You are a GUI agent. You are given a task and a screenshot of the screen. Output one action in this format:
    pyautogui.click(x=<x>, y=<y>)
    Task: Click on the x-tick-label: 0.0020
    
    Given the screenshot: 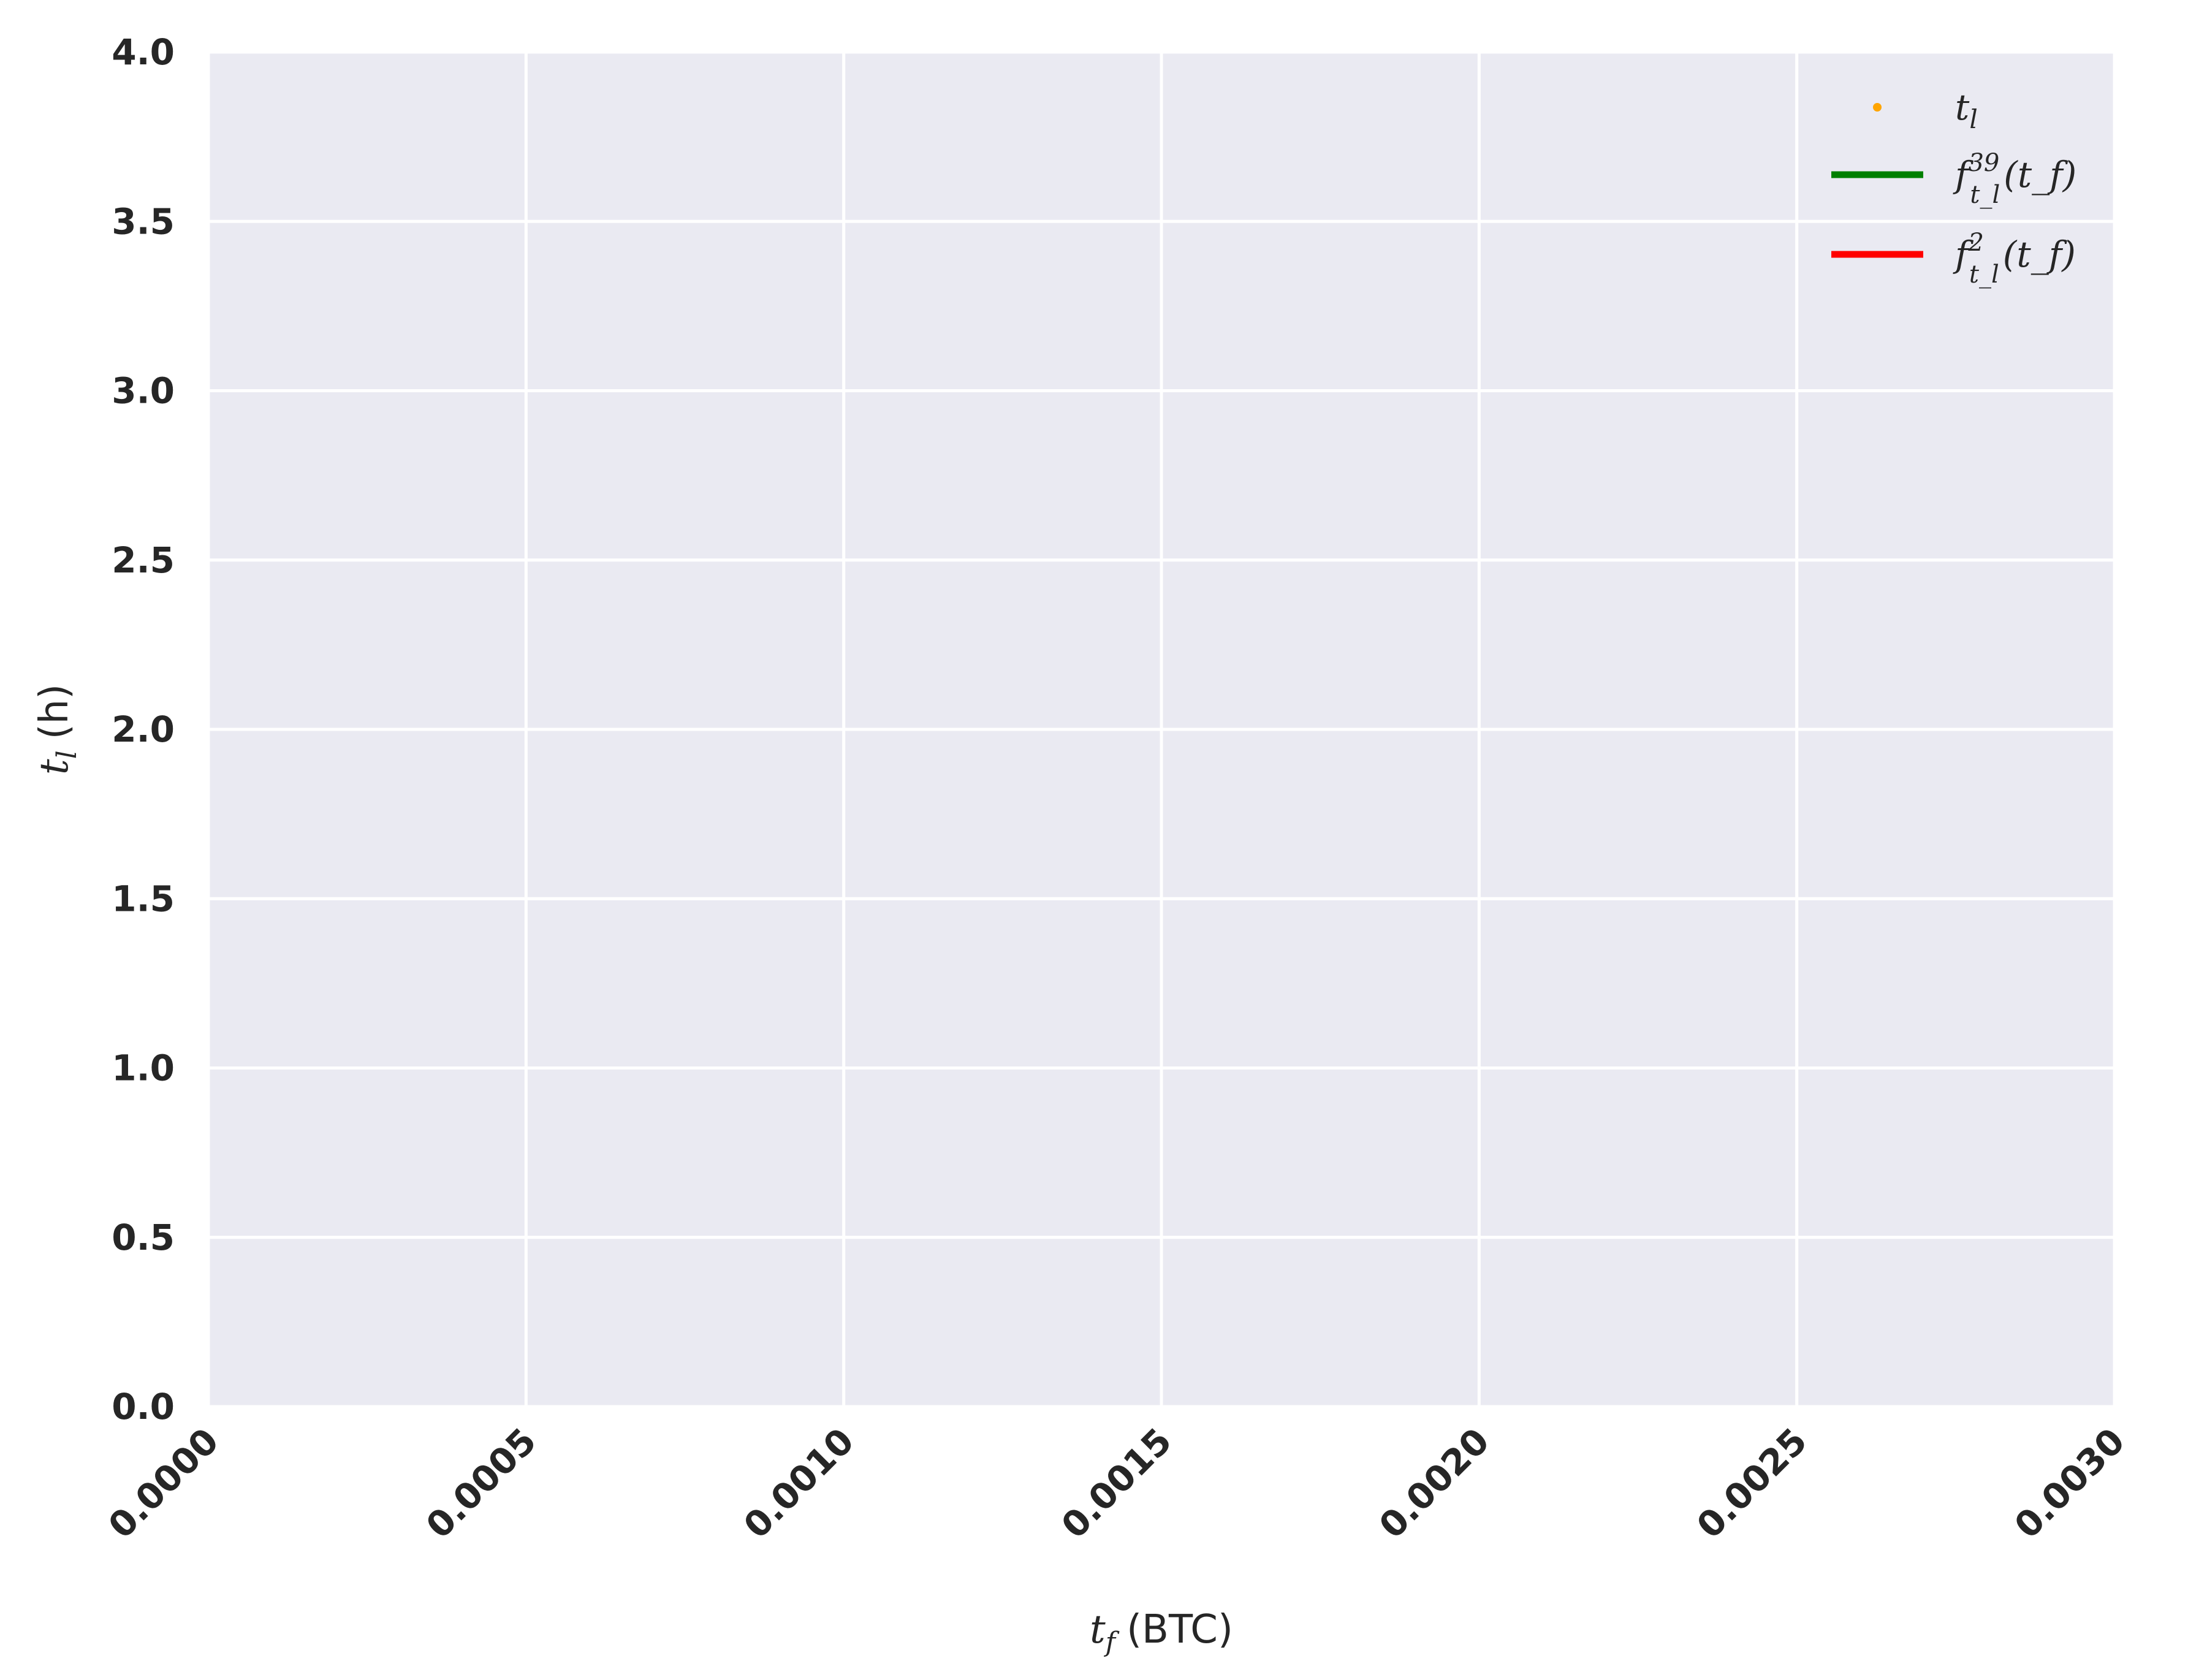 What is the action you would take?
    pyautogui.click(x=1434, y=1483)
    